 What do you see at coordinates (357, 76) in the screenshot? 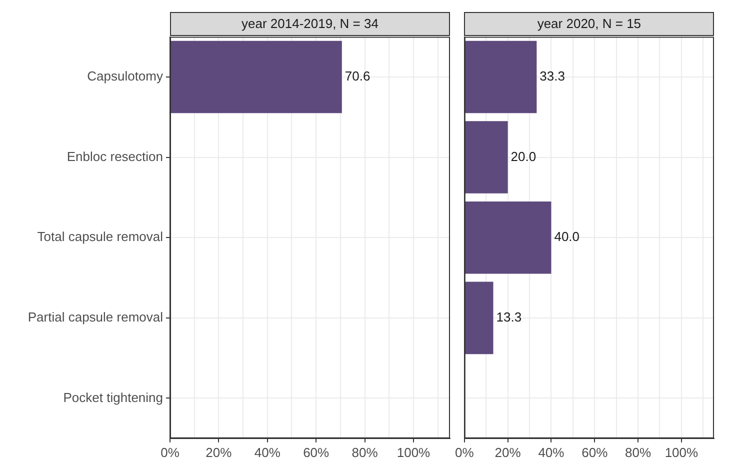
I see `data-label: 70.6` at bounding box center [357, 76].